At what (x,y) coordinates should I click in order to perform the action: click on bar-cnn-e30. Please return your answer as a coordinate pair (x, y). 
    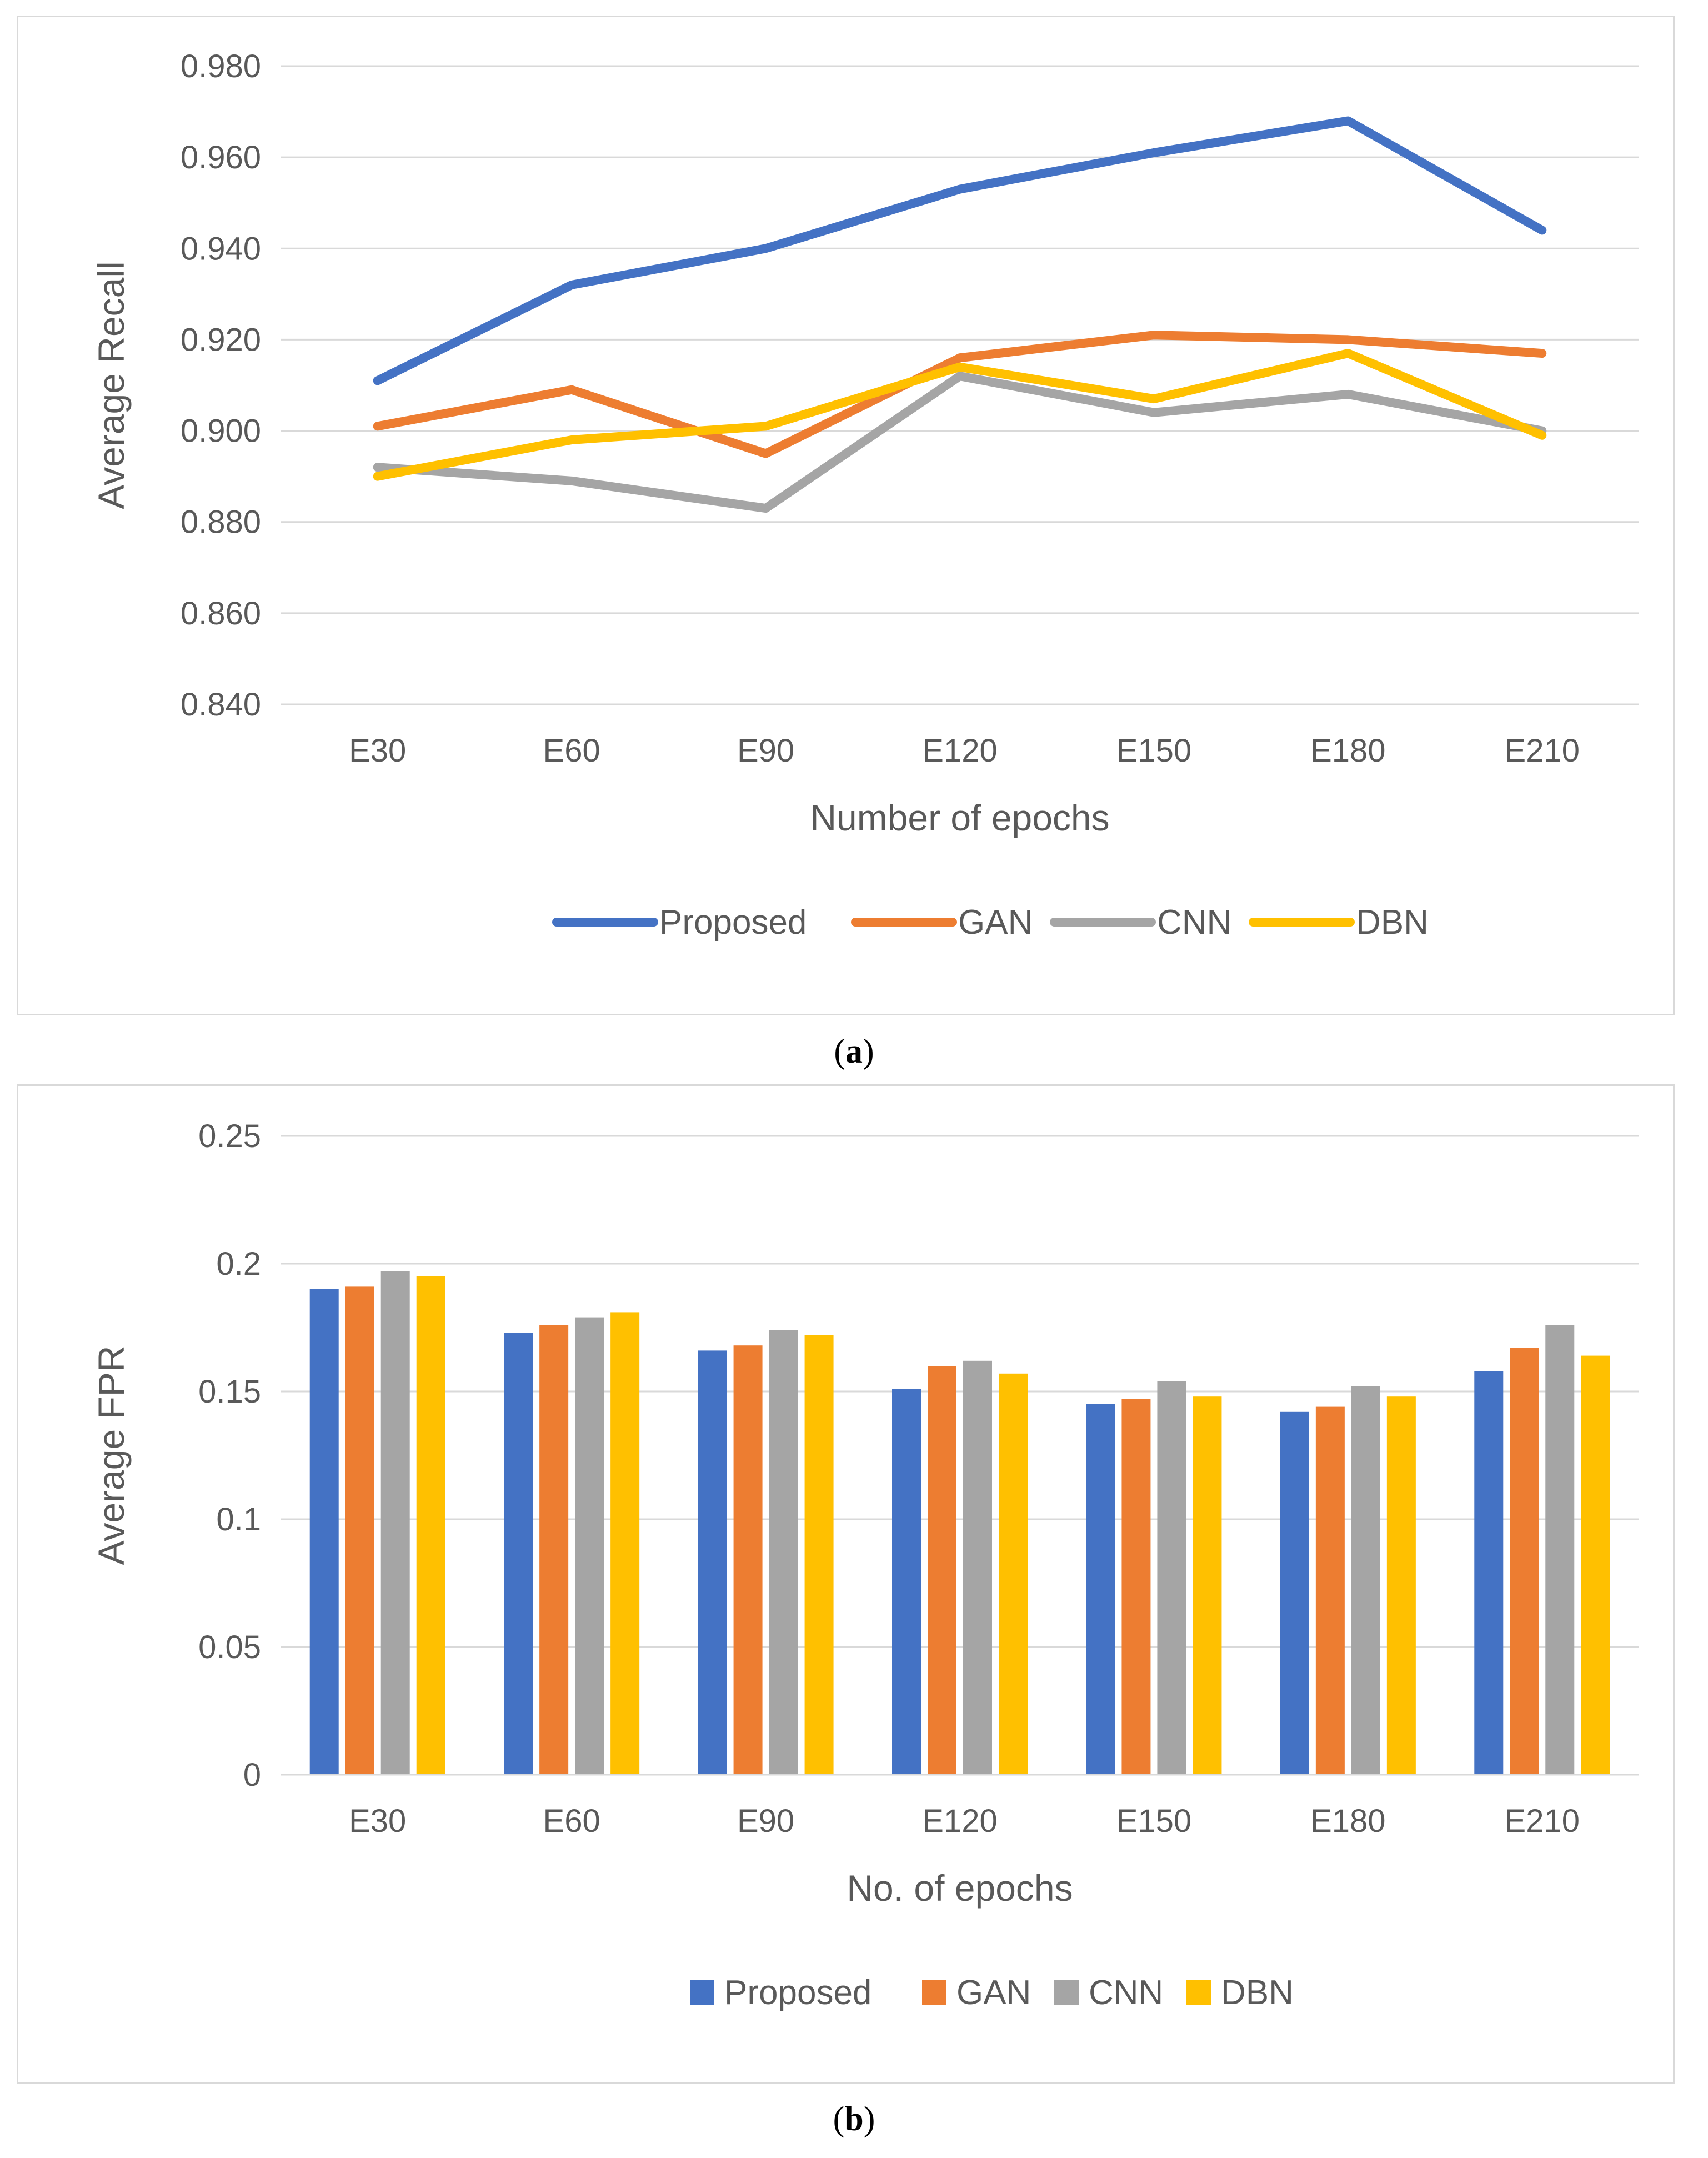
    Looking at the image, I should click on (395, 1523).